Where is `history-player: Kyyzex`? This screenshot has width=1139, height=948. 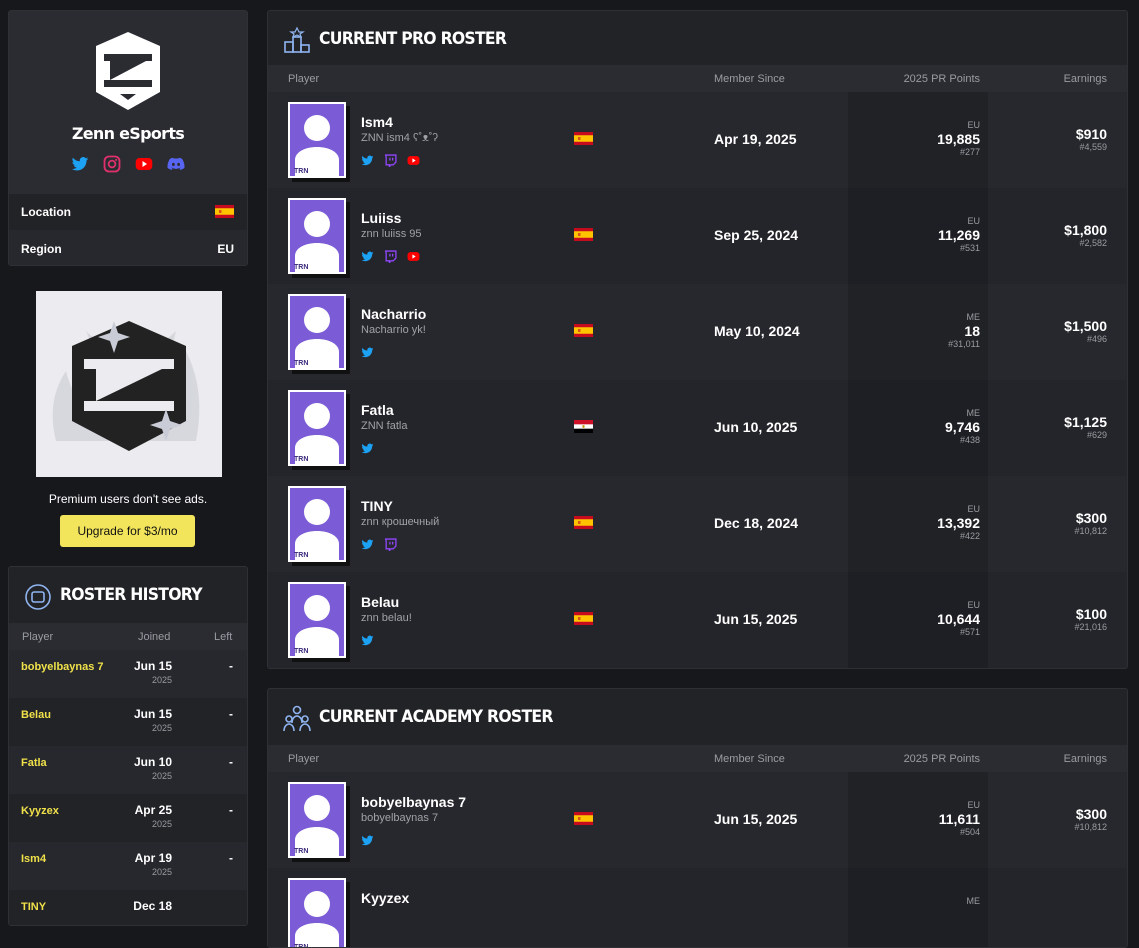
history-player: Kyyzex is located at coordinates (40, 811).